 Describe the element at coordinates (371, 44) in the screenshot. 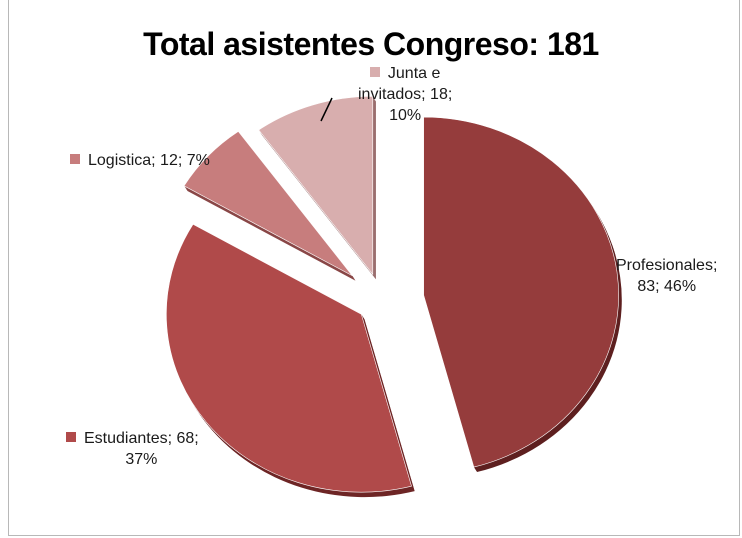

I see `chart-title: Total asistentes Congreso: 181` at that location.